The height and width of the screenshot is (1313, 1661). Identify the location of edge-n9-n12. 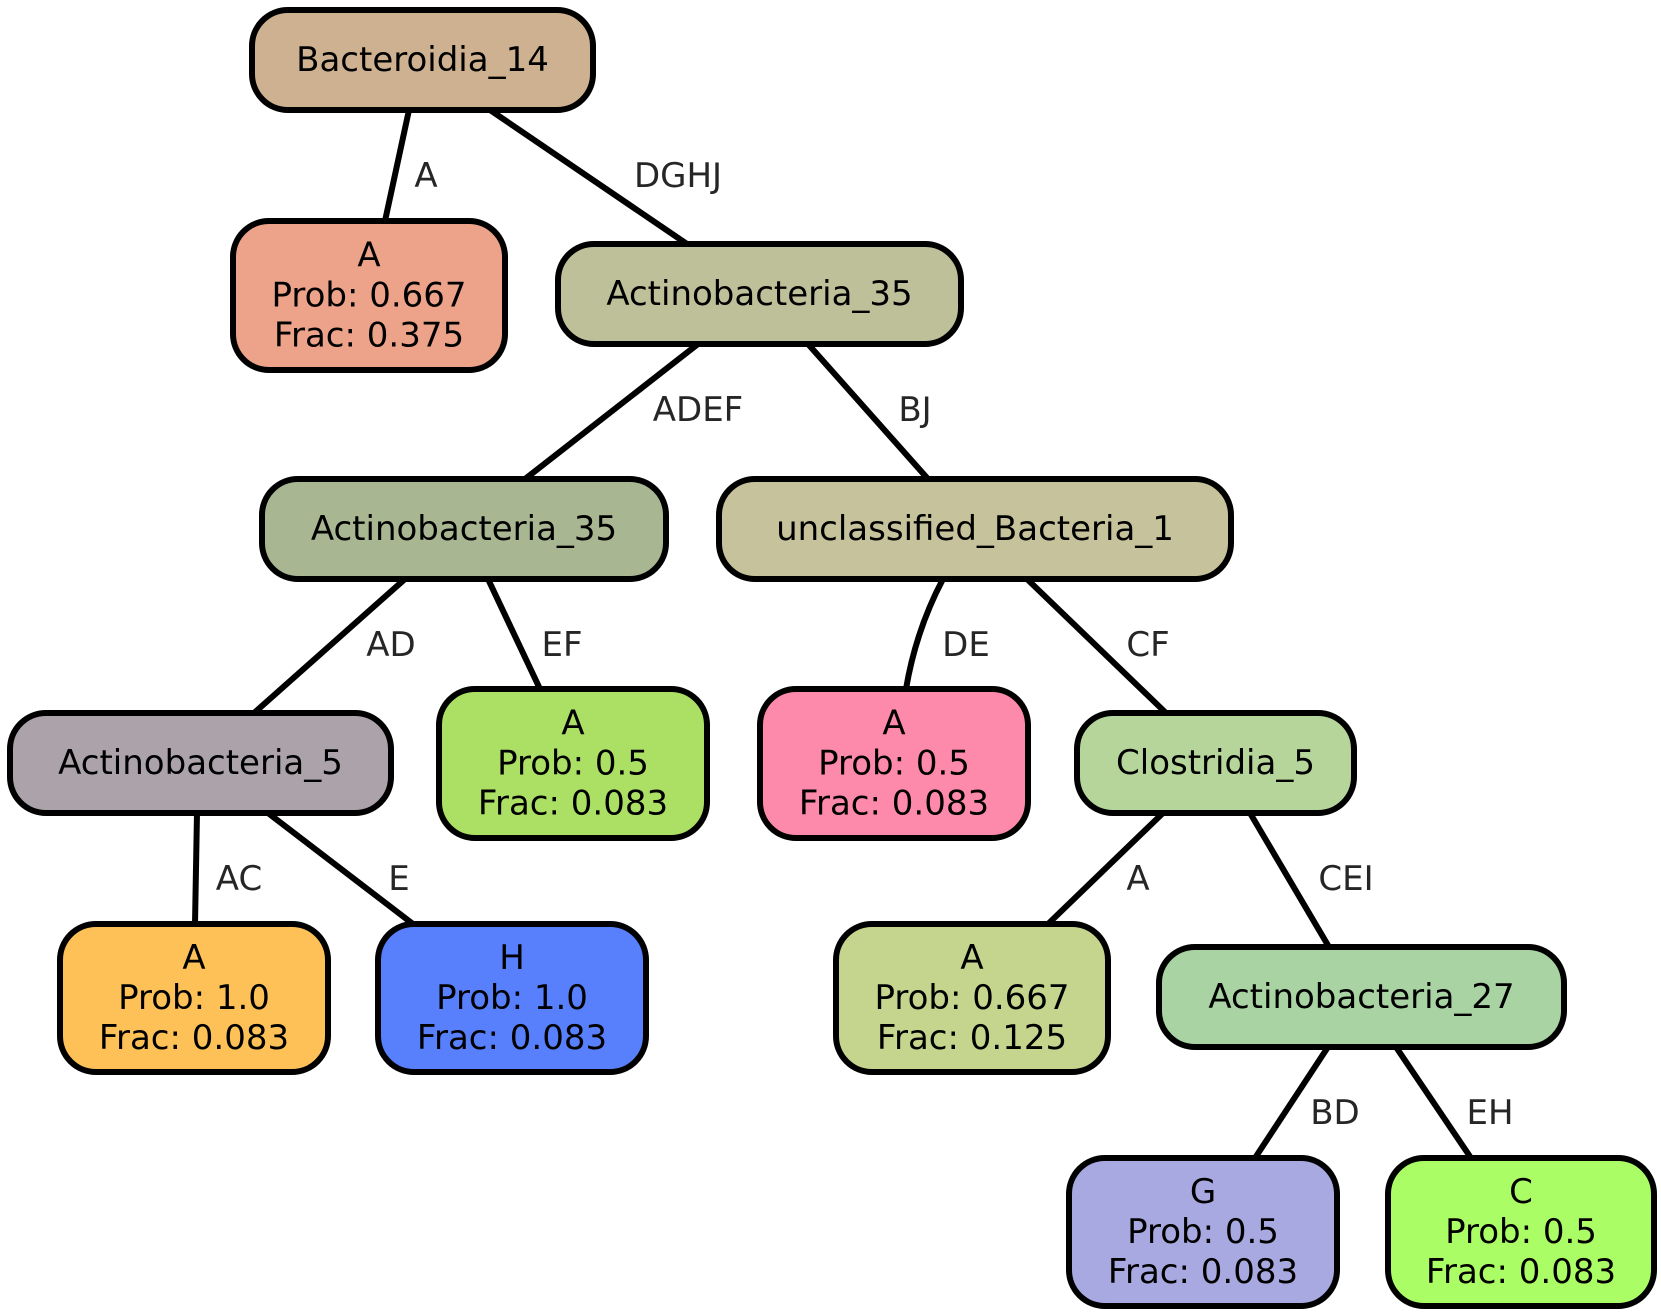
(1105, 868).